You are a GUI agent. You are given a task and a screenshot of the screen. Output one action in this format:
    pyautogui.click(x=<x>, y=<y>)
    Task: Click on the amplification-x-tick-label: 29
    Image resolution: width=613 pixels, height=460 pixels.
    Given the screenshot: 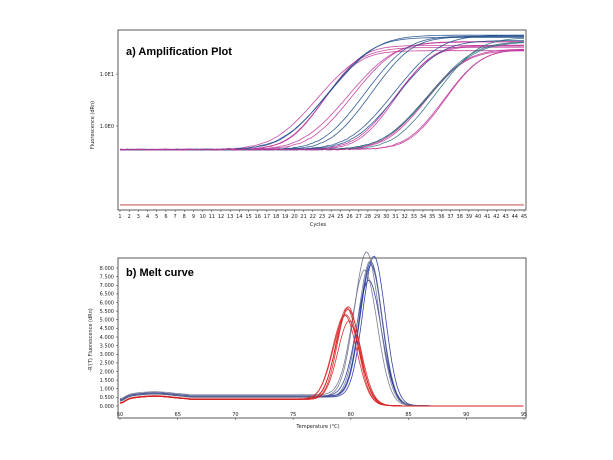 What is the action you would take?
    pyautogui.click(x=377, y=217)
    